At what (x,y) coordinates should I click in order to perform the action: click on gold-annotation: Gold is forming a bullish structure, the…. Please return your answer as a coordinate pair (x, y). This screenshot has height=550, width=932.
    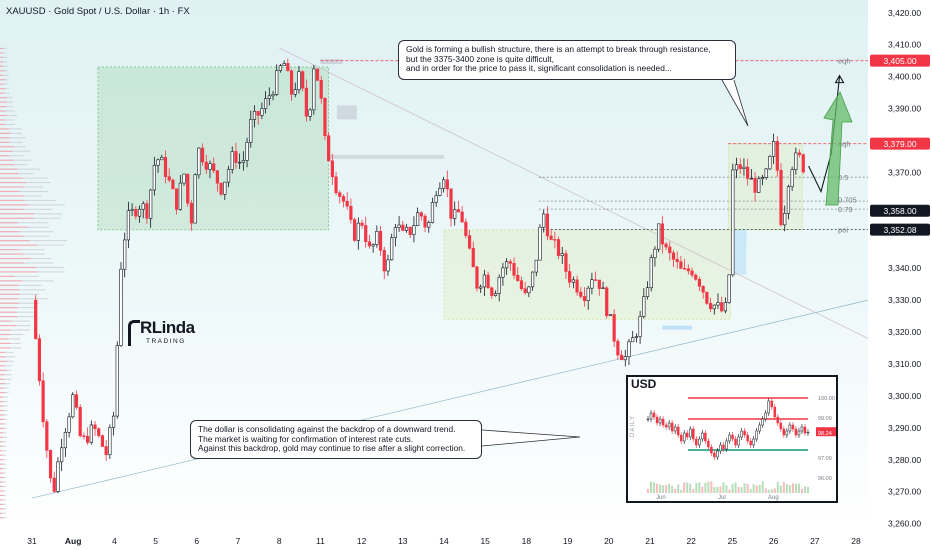
    Looking at the image, I should click on (567, 60).